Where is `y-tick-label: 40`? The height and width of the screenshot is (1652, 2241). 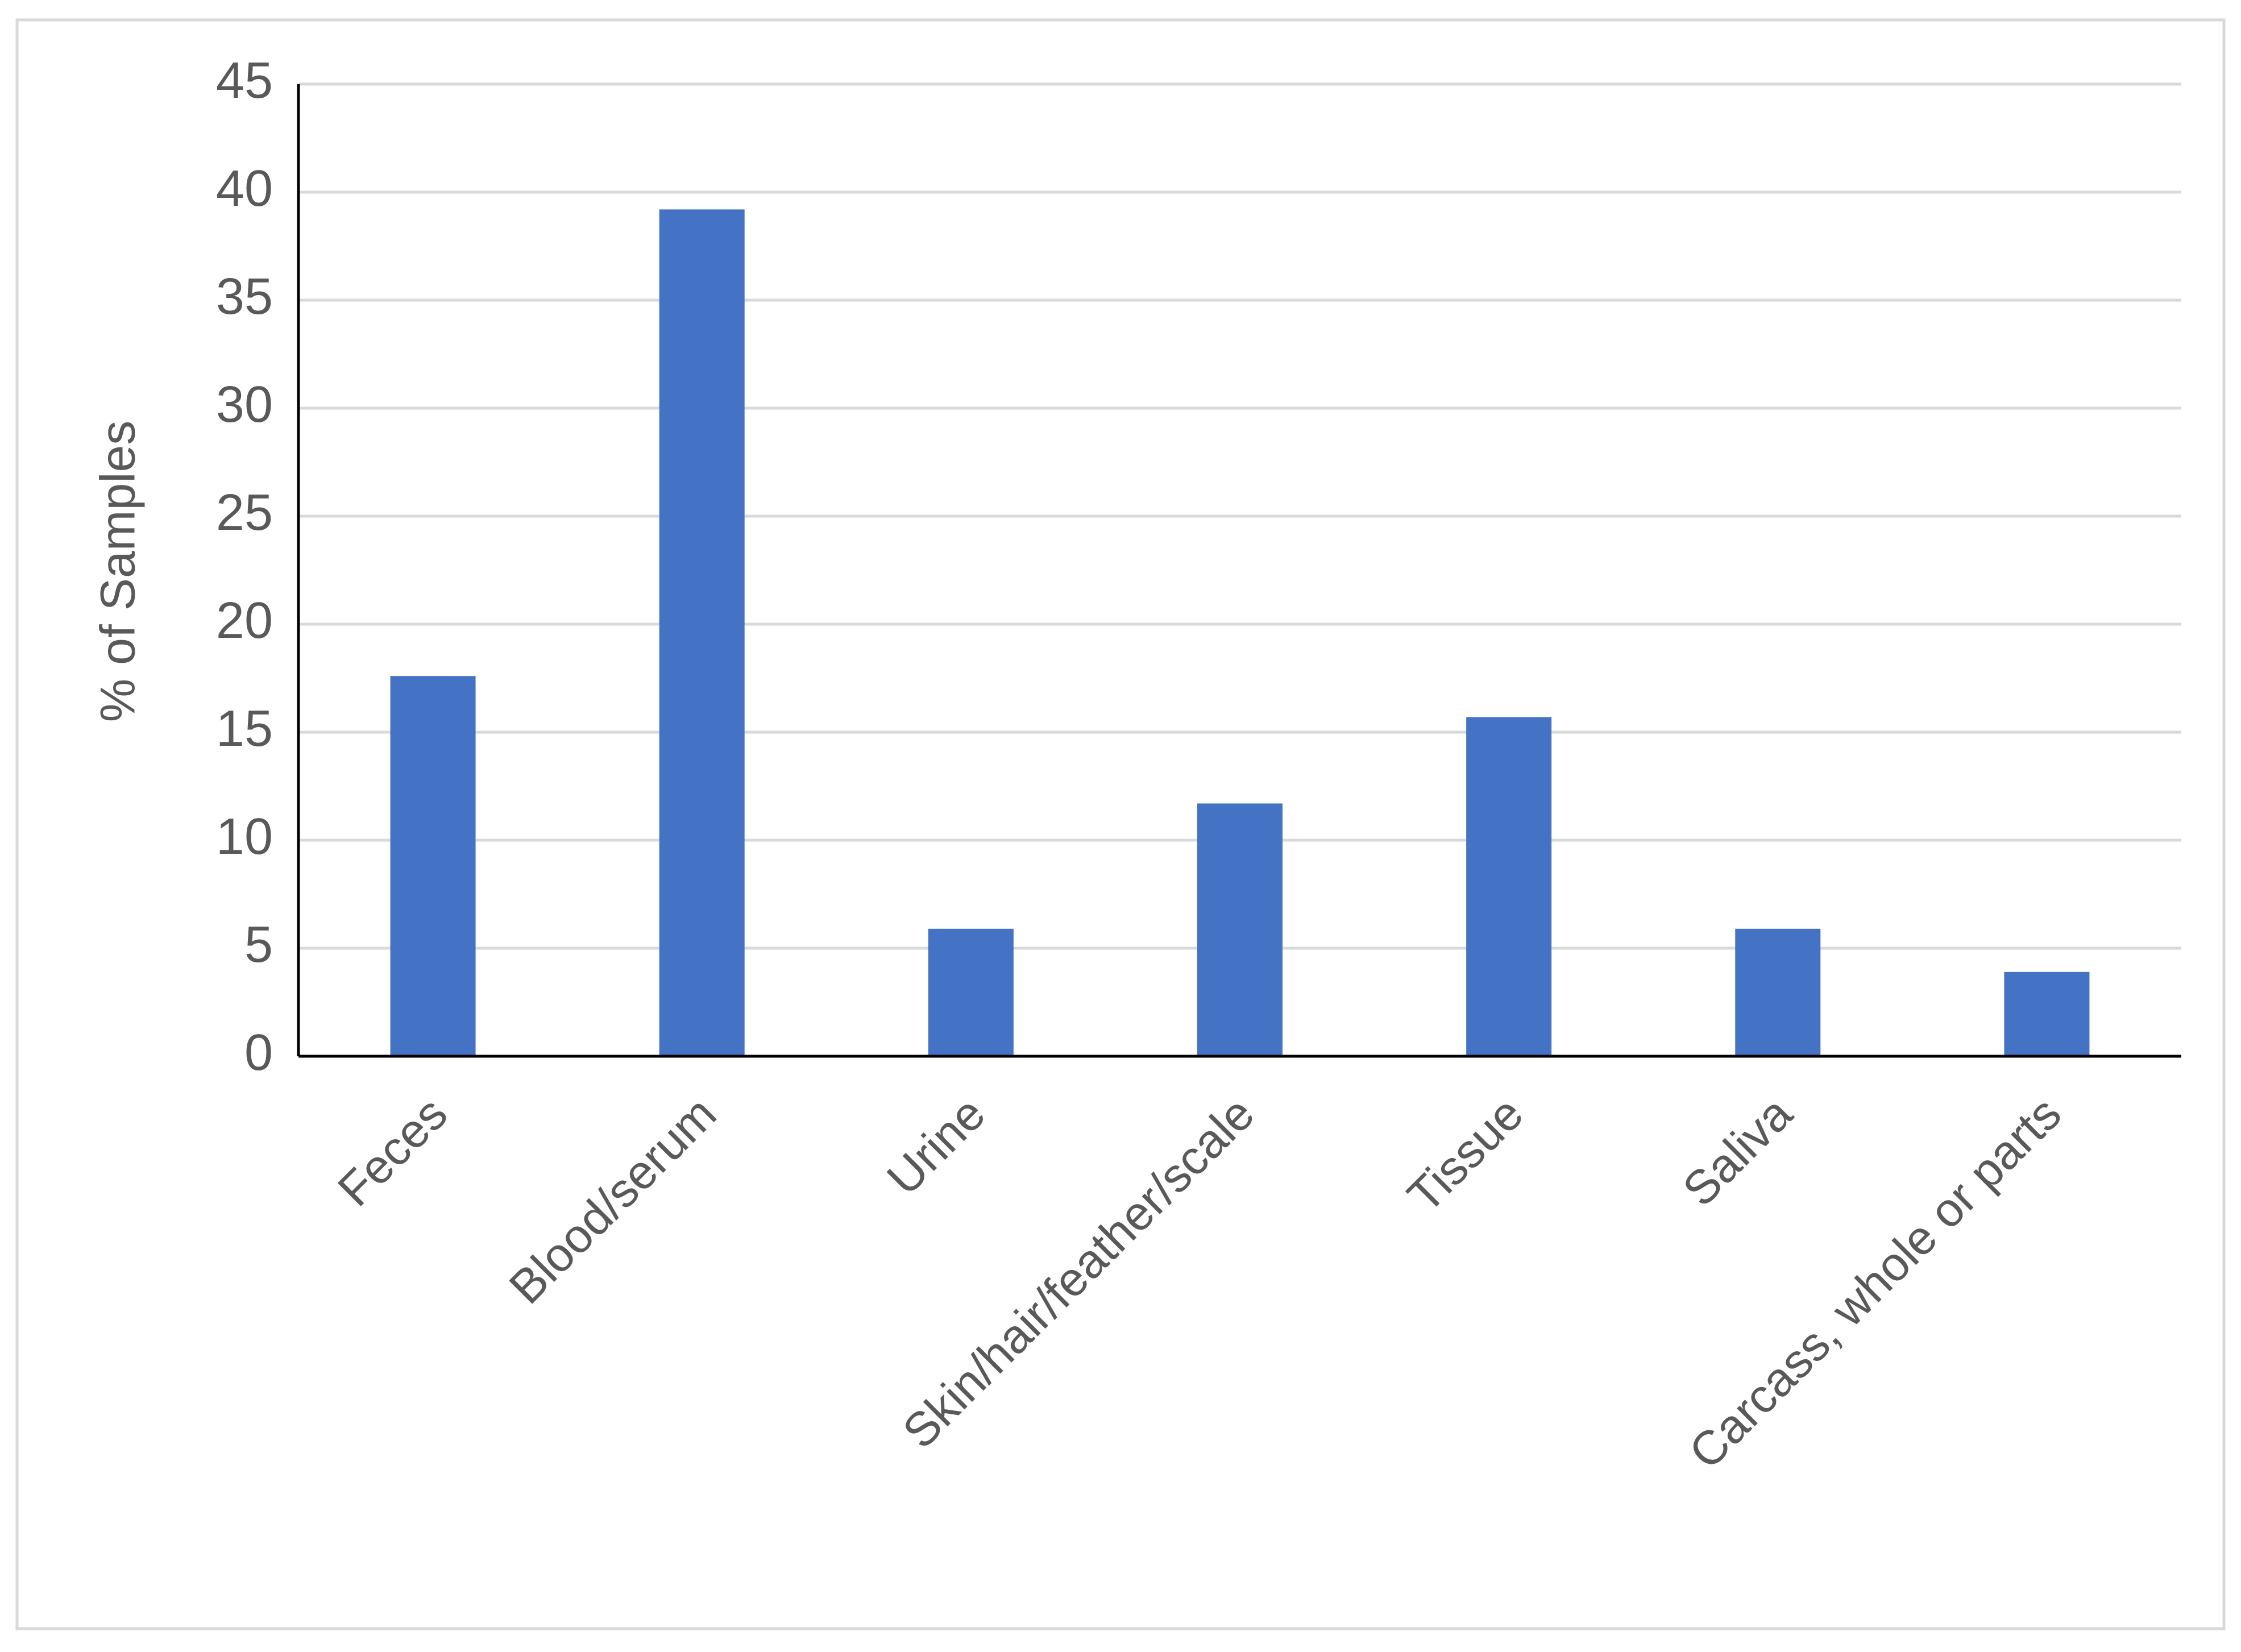
y-tick-label: 40 is located at coordinates (244, 188).